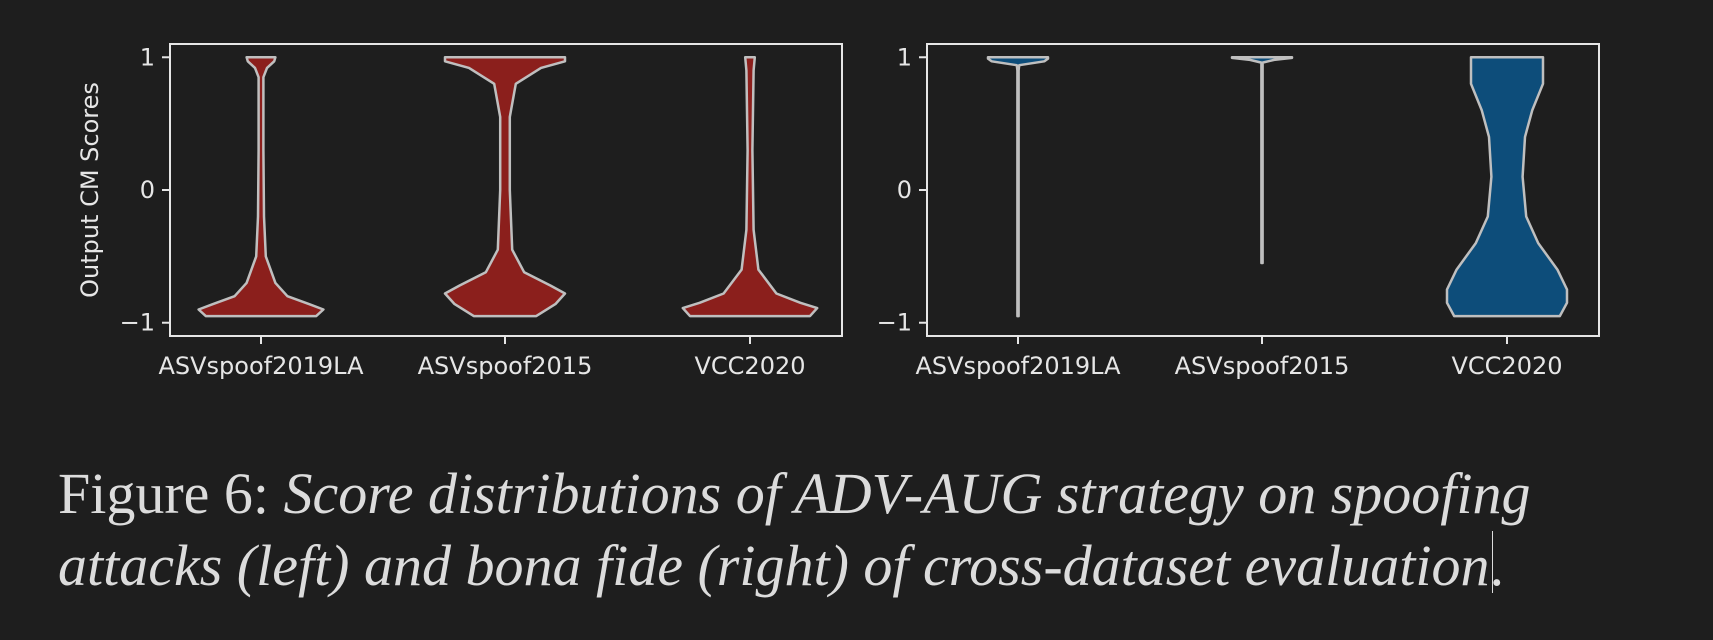 The width and height of the screenshot is (1713, 640). What do you see at coordinates (1492, 562) in the screenshot?
I see `text-cursor` at bounding box center [1492, 562].